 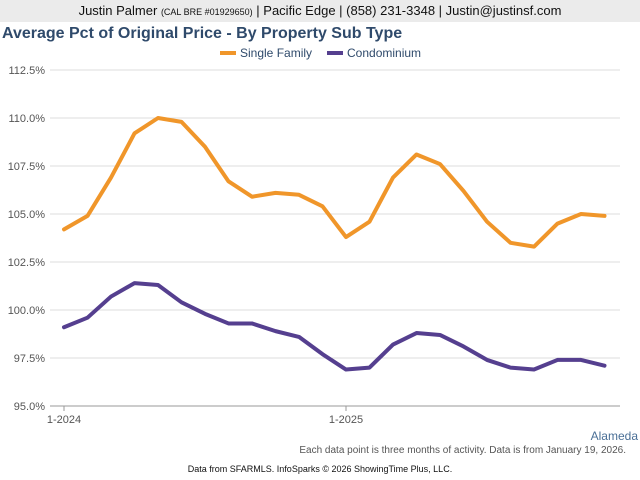 I want to click on legend-label: Condominium, so click(x=384, y=53).